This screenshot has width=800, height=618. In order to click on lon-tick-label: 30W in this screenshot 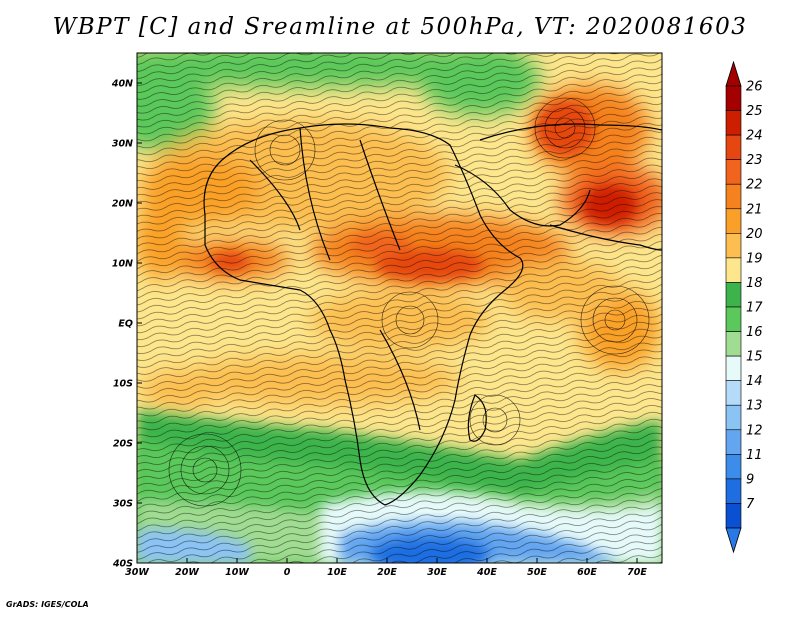, I will do `click(137, 572)`.